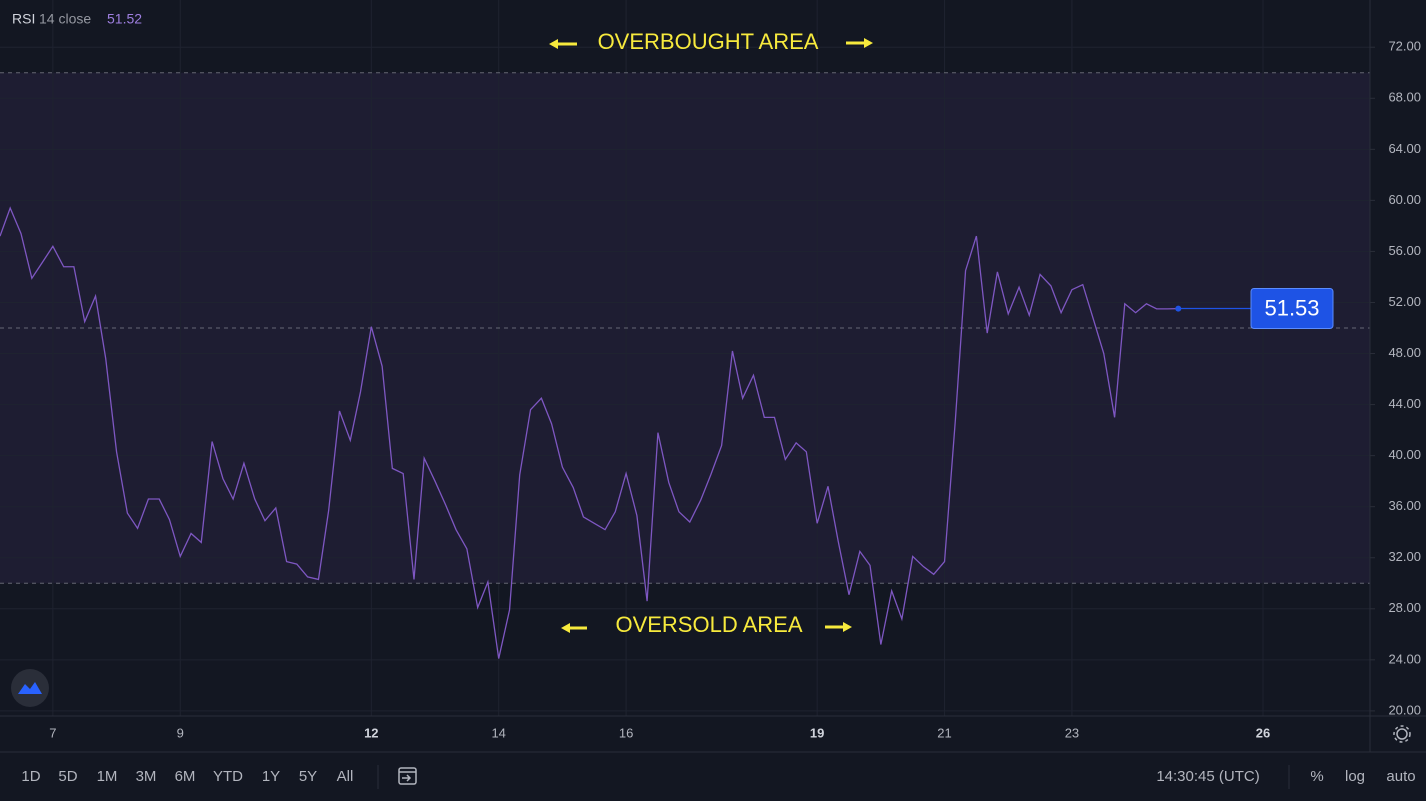  I want to click on range-button: 3M, so click(146, 776).